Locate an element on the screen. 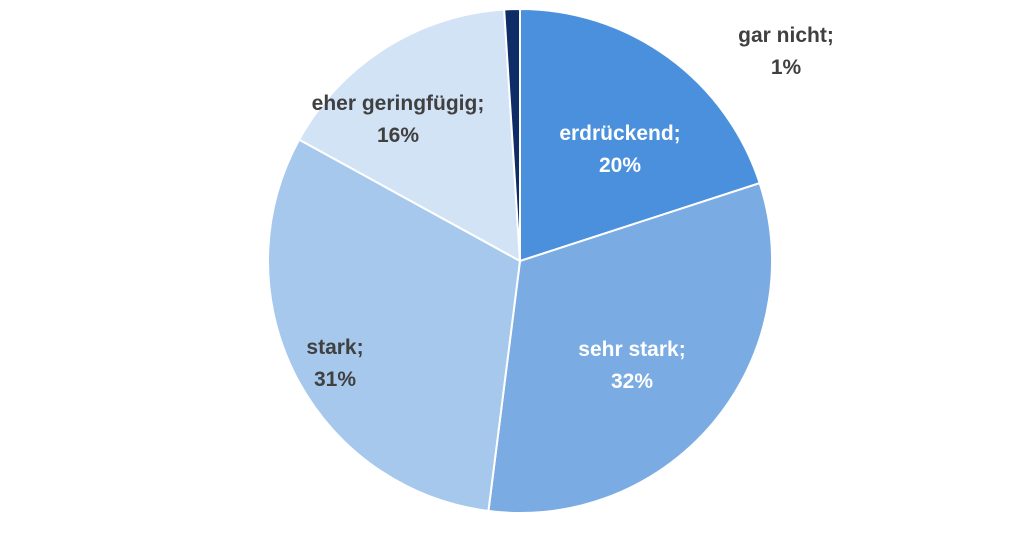 The height and width of the screenshot is (537, 1024). slice-label-name: gar nicht; is located at coordinates (786, 35).